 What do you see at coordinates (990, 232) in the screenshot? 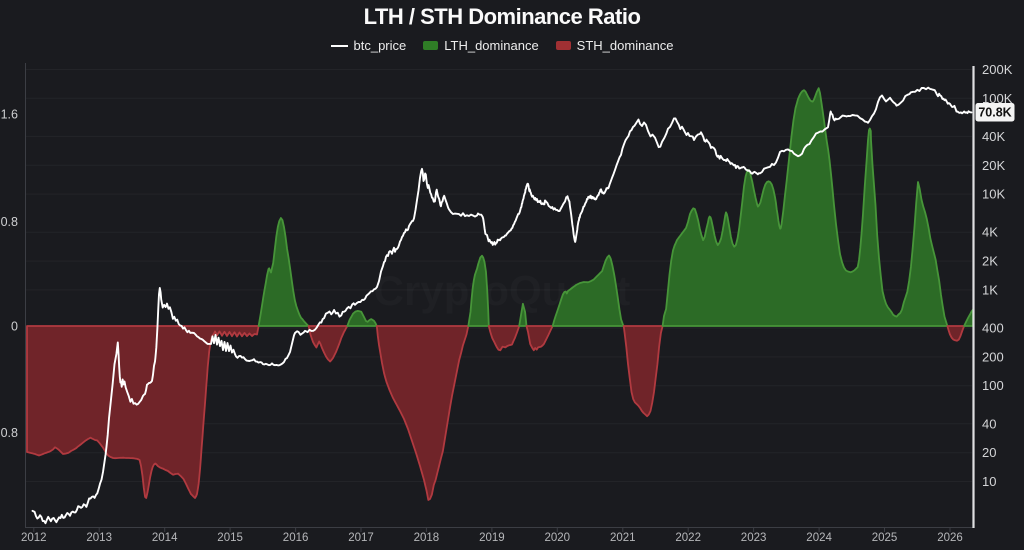
I see `svg-text: 4K` at bounding box center [990, 232].